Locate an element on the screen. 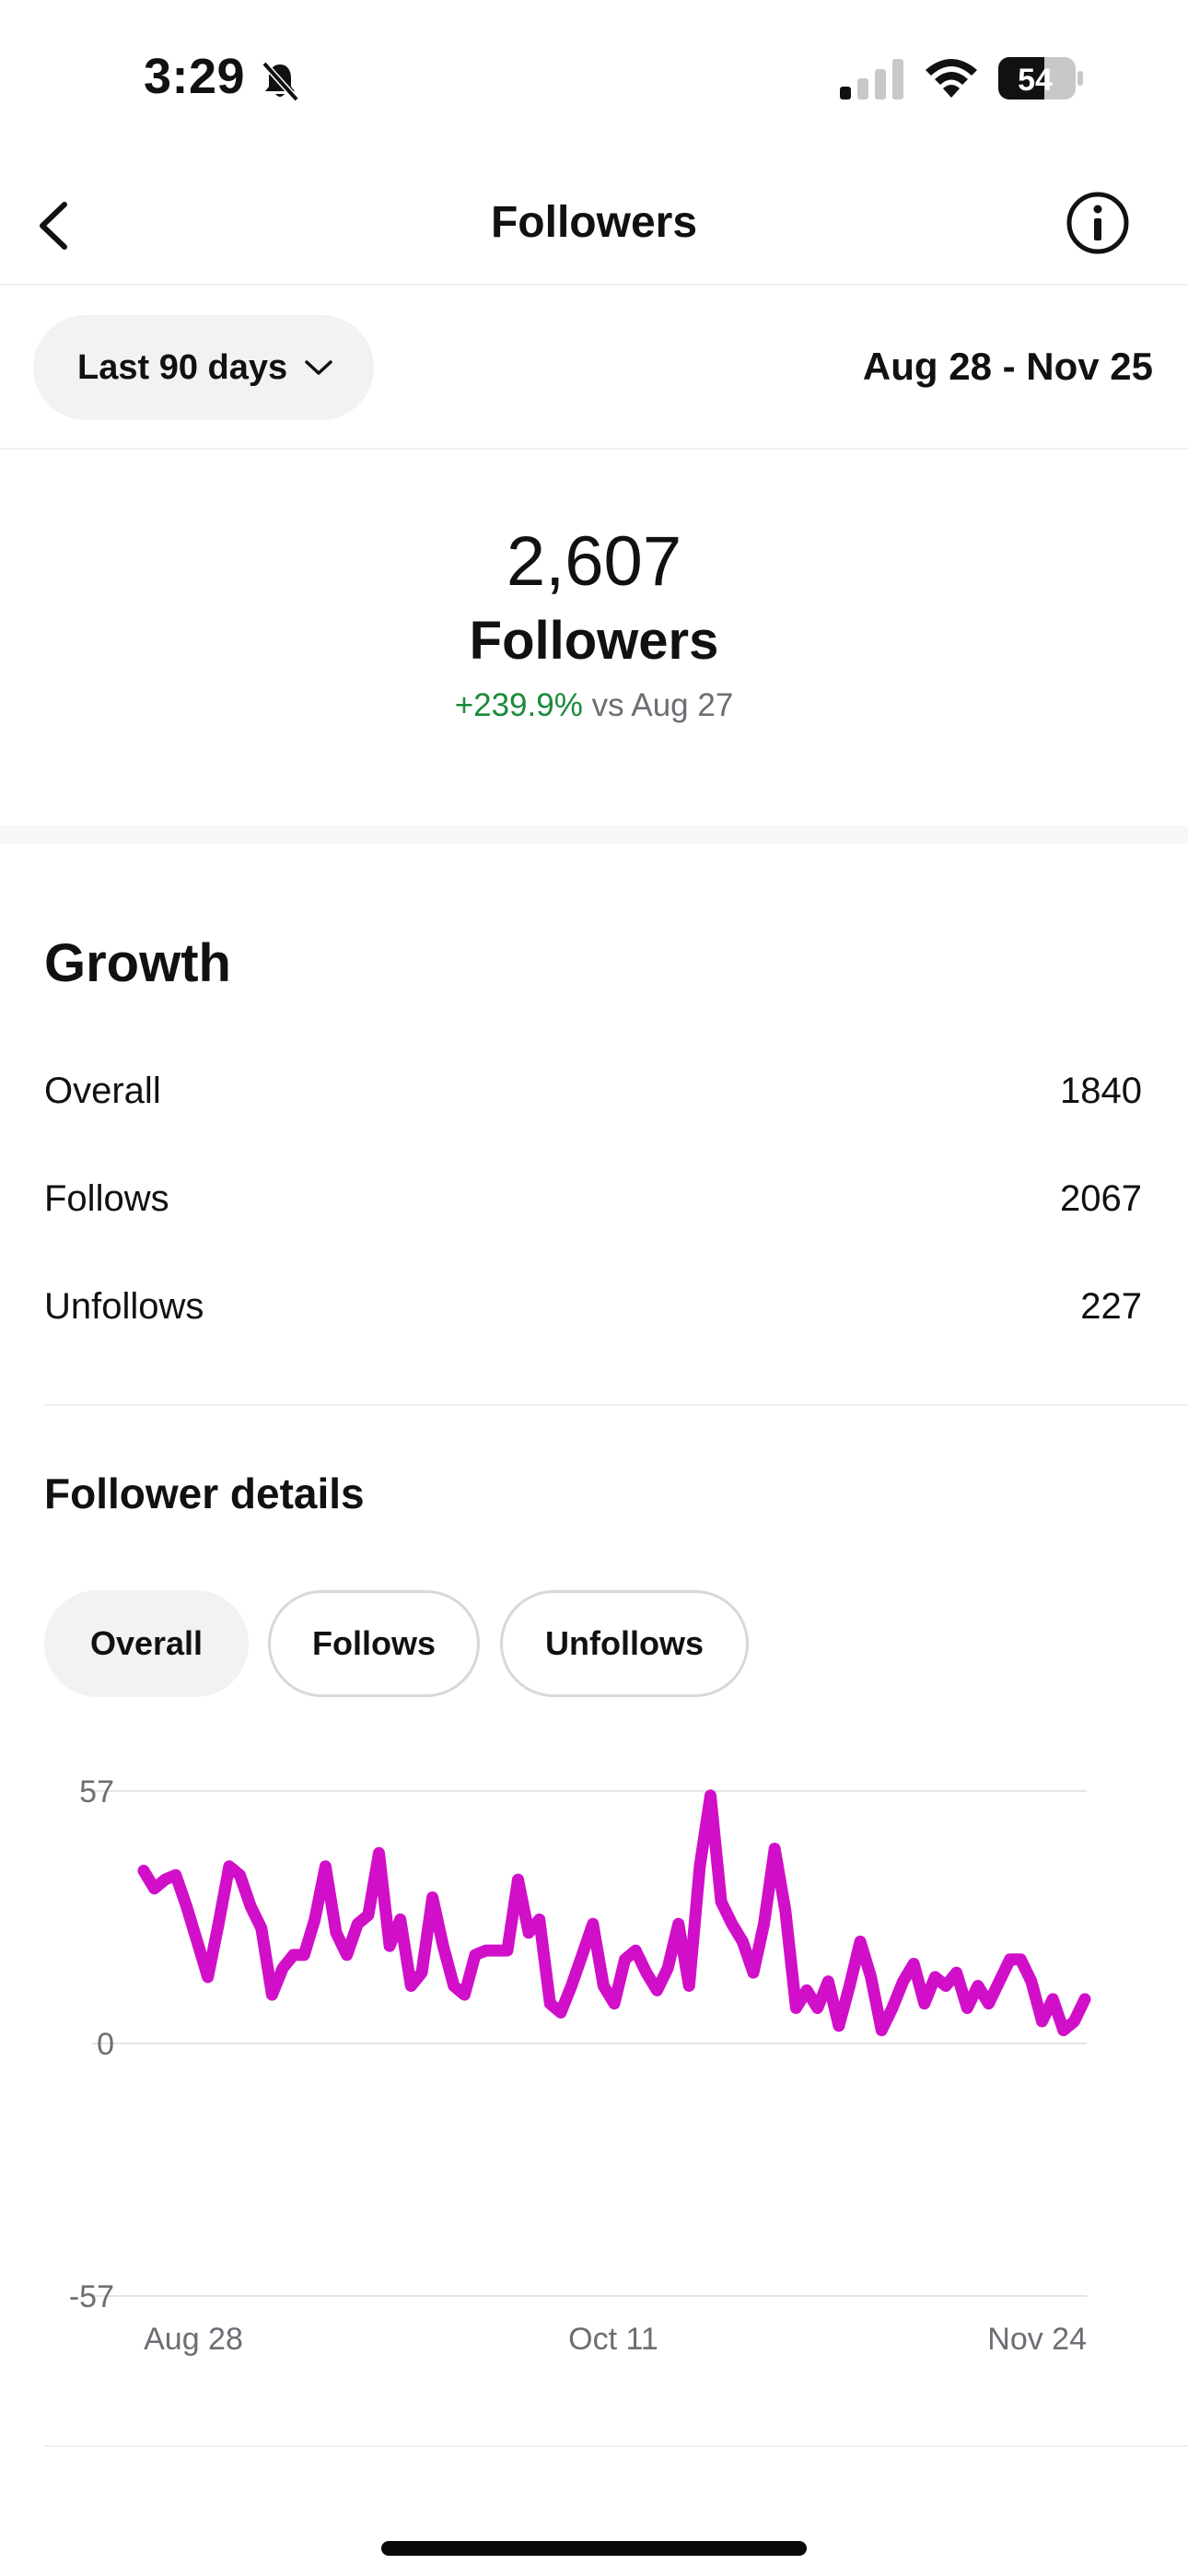 The width and height of the screenshot is (1188, 2576). status-bar: 3:29 54 is located at coordinates (594, 78).